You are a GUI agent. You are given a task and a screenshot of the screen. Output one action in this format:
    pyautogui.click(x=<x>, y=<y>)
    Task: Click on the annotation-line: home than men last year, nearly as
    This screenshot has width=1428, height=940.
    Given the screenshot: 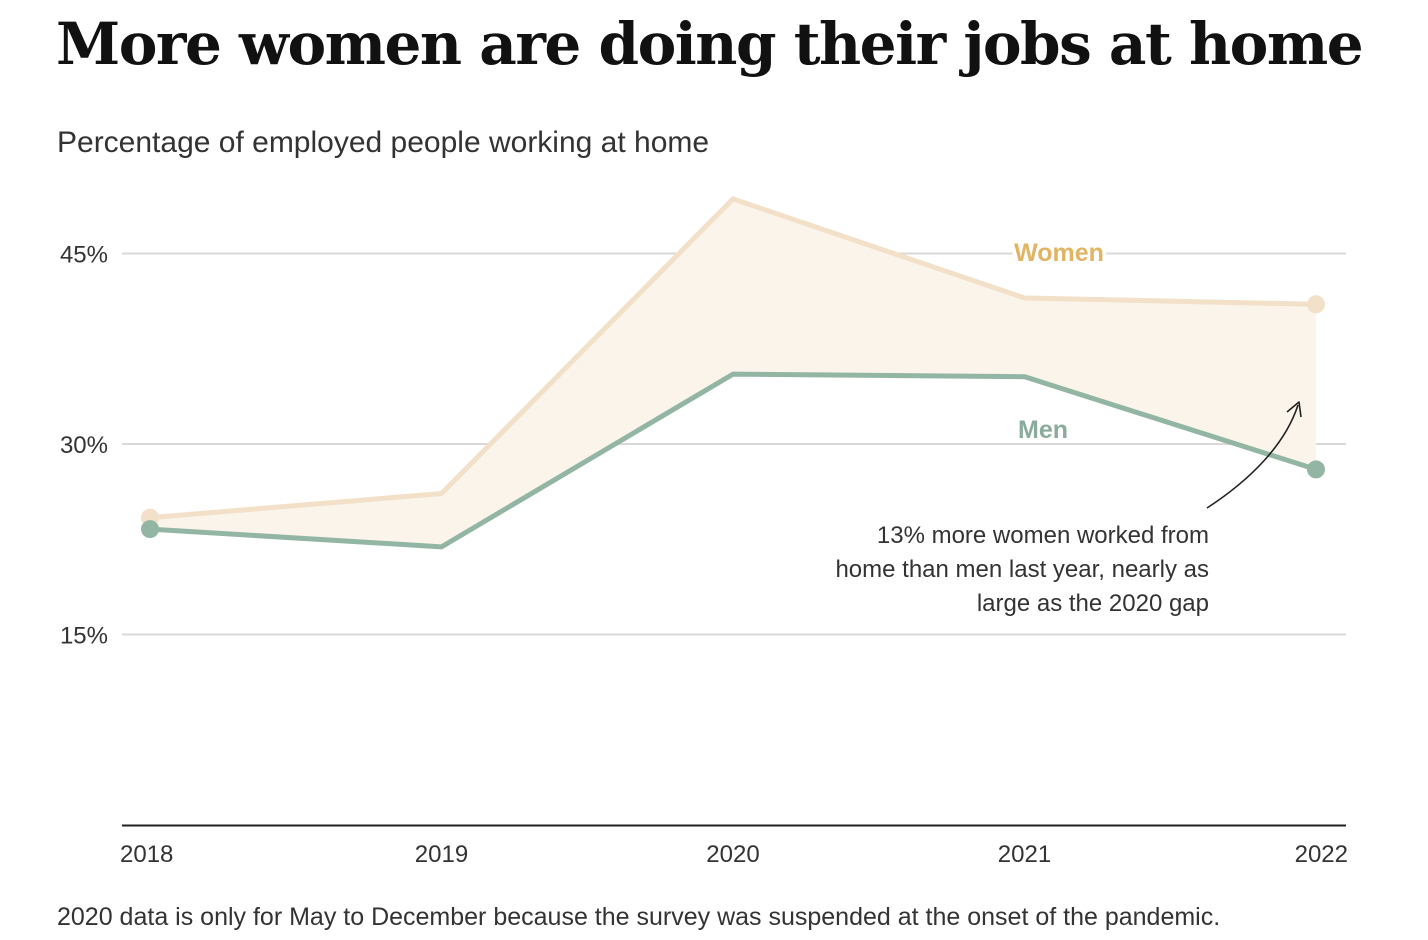 What is the action you would take?
    pyautogui.click(x=1022, y=569)
    